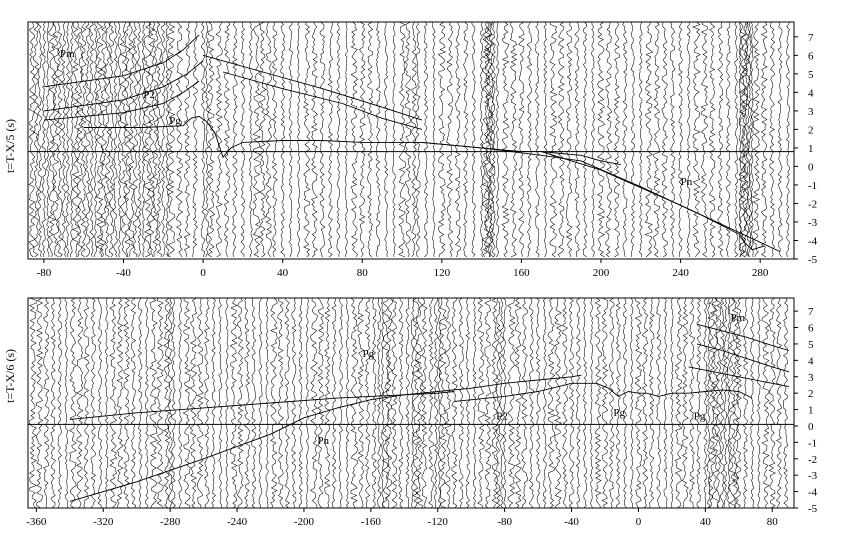 Image resolution: width=847 pixels, height=536 pixels. What do you see at coordinates (760, 273) in the screenshot?
I see `x-tick-label: 280` at bounding box center [760, 273].